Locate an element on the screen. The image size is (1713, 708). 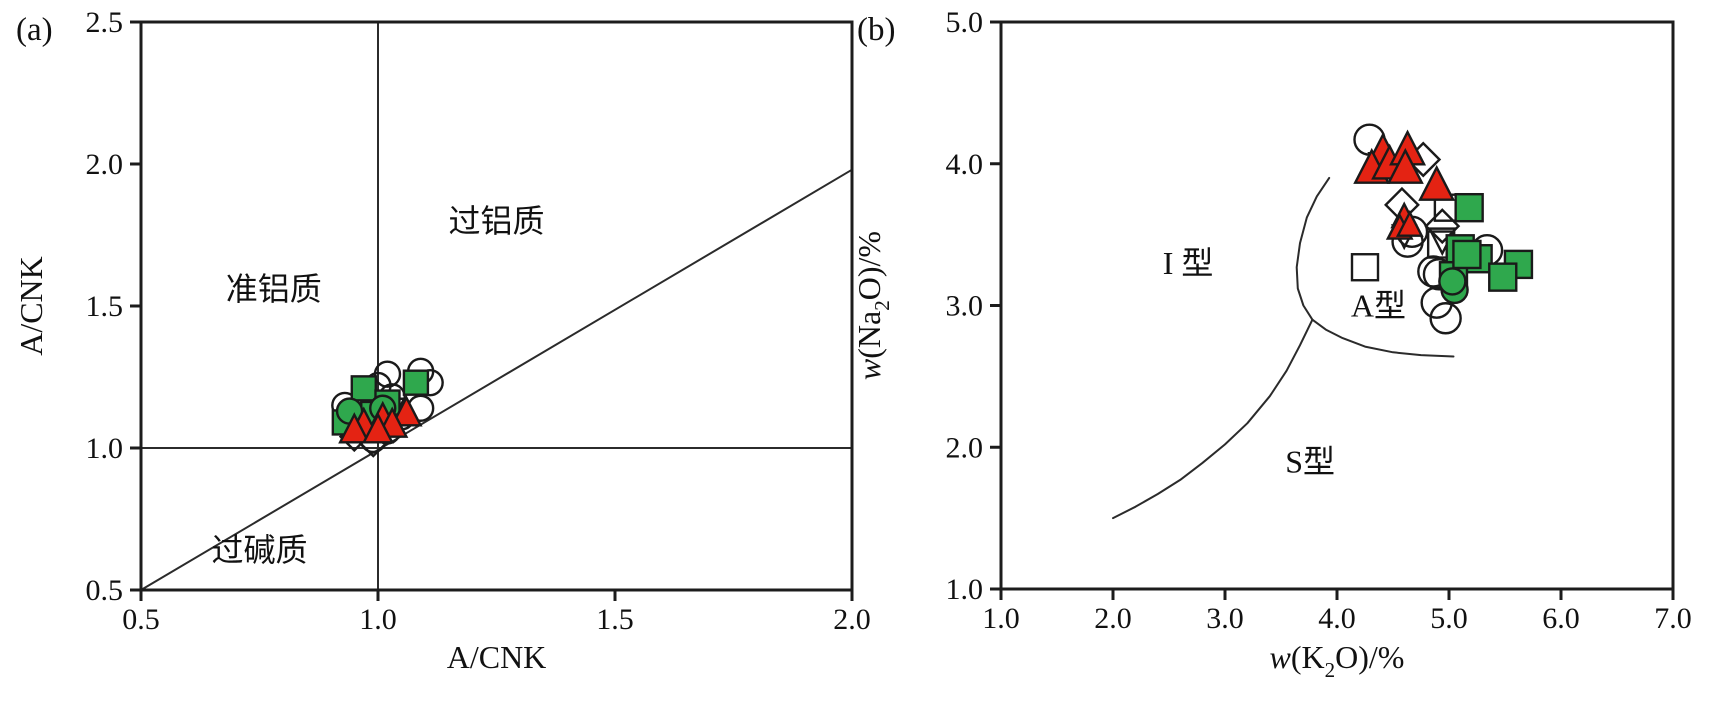
y-tick-label: 3.0 is located at coordinates (965, 305).